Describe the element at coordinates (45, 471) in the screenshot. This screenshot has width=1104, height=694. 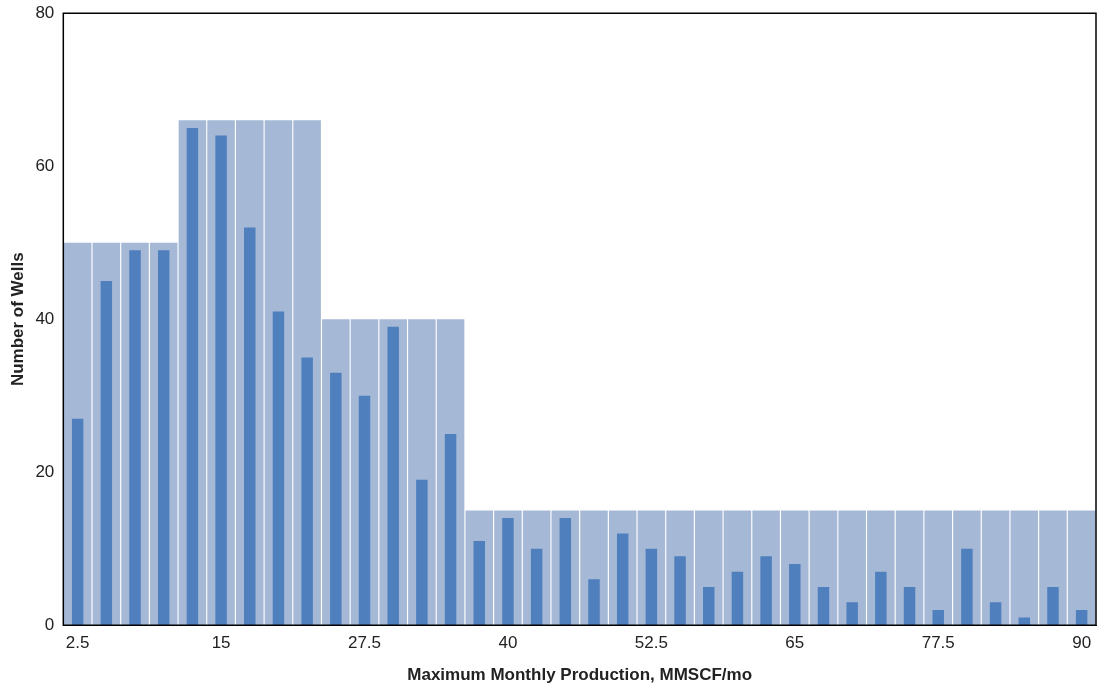
I see `y-tick-label: 20` at that location.